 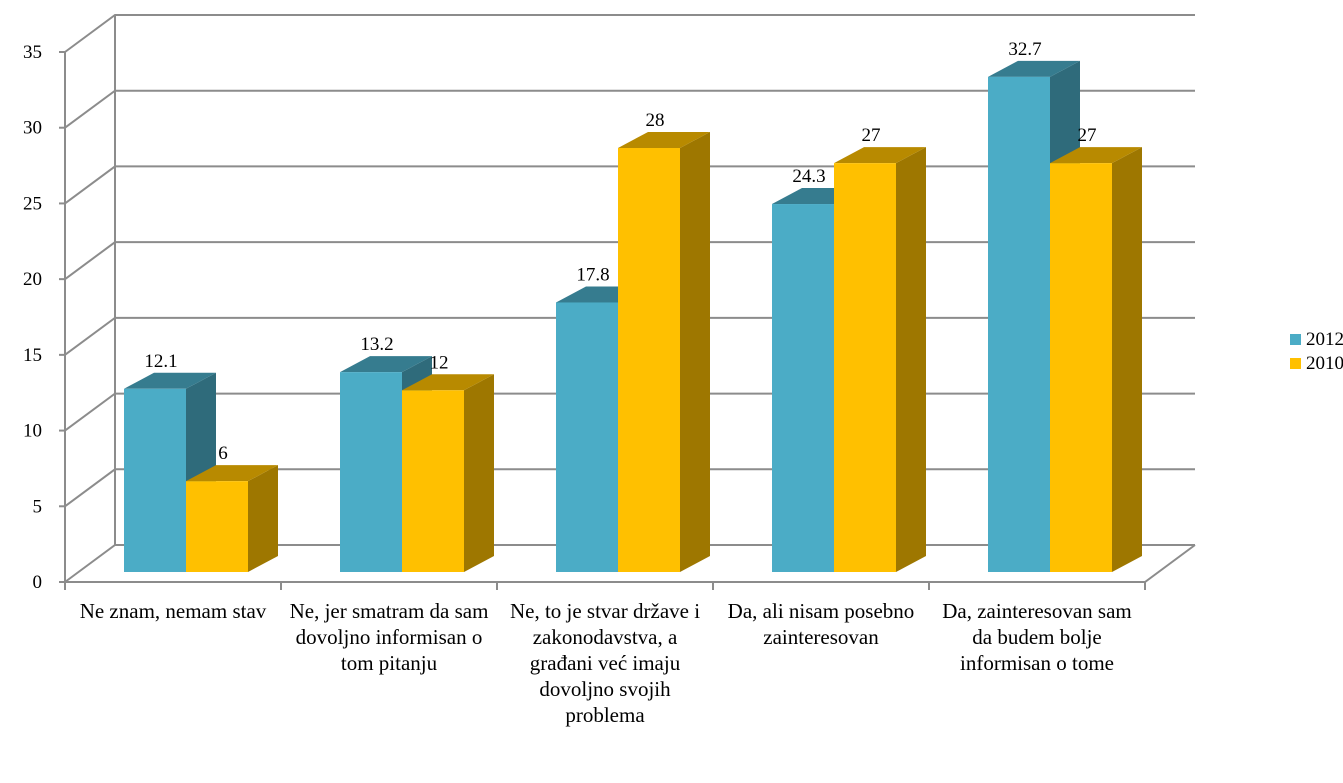 I want to click on value-label: 17.8, so click(x=592, y=274).